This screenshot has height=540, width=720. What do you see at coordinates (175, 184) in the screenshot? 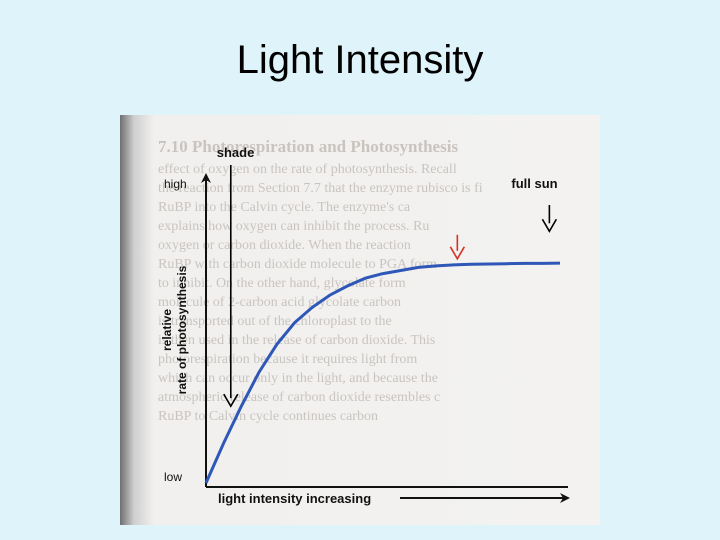
I see `y-tick-high: high` at bounding box center [175, 184].